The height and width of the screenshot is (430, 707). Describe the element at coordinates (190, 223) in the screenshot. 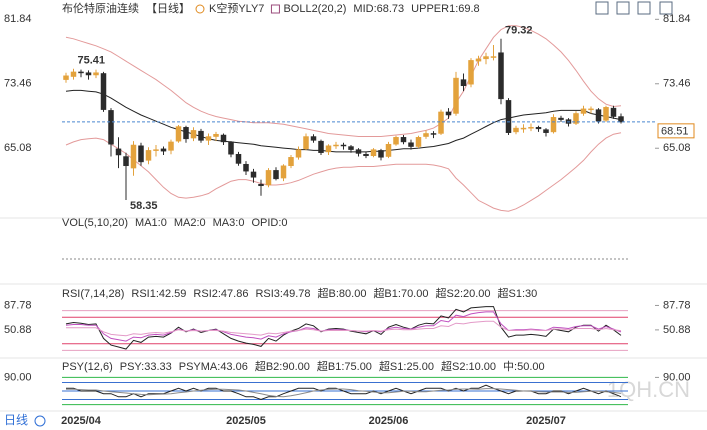

I see `legend-entry: MA2:0` at that location.